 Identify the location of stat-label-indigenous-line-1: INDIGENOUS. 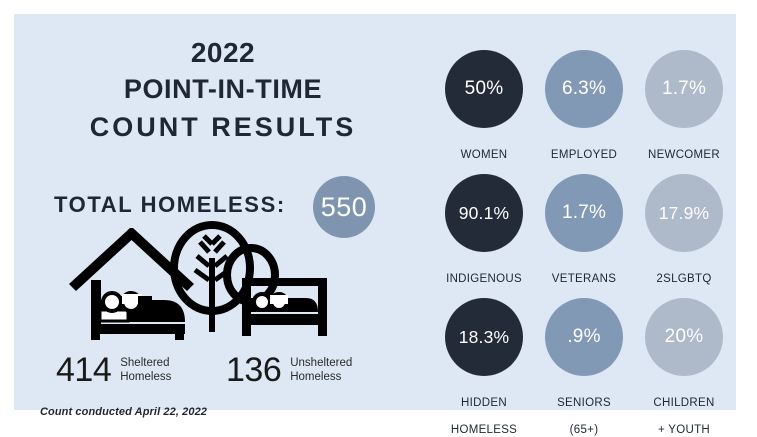
(484, 278).